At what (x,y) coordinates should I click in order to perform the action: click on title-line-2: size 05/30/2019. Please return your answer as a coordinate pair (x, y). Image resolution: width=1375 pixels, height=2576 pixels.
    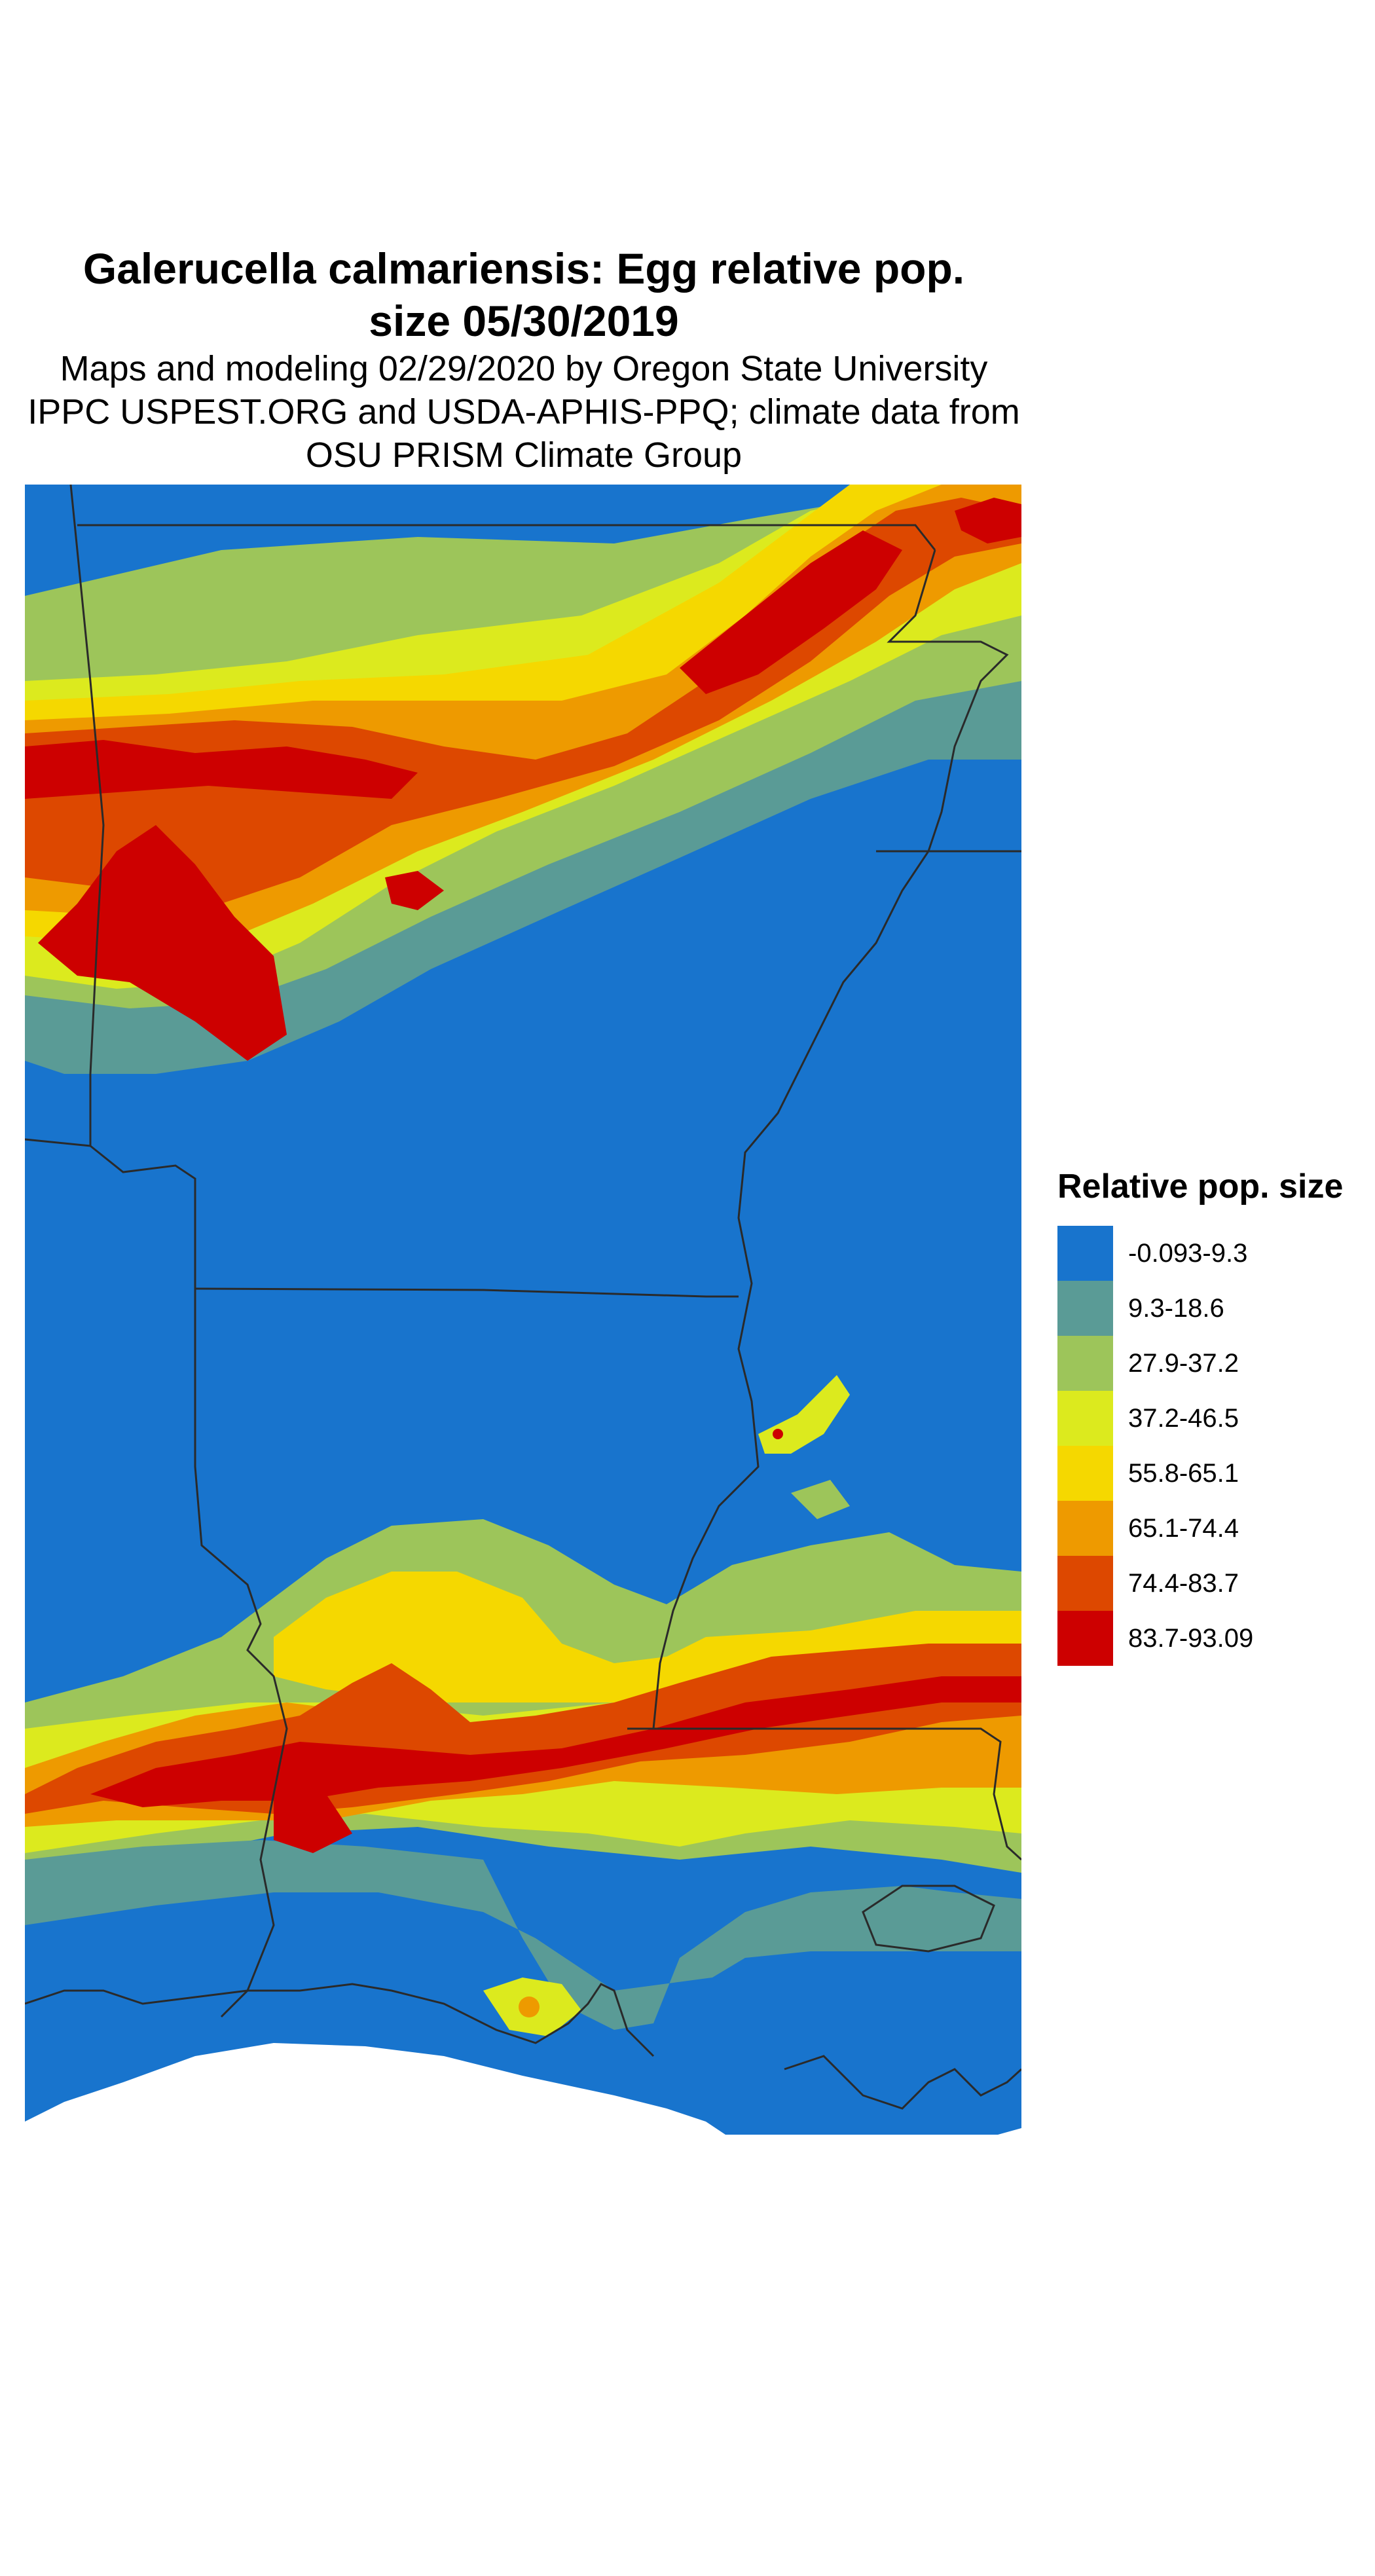
    Looking at the image, I should click on (524, 321).